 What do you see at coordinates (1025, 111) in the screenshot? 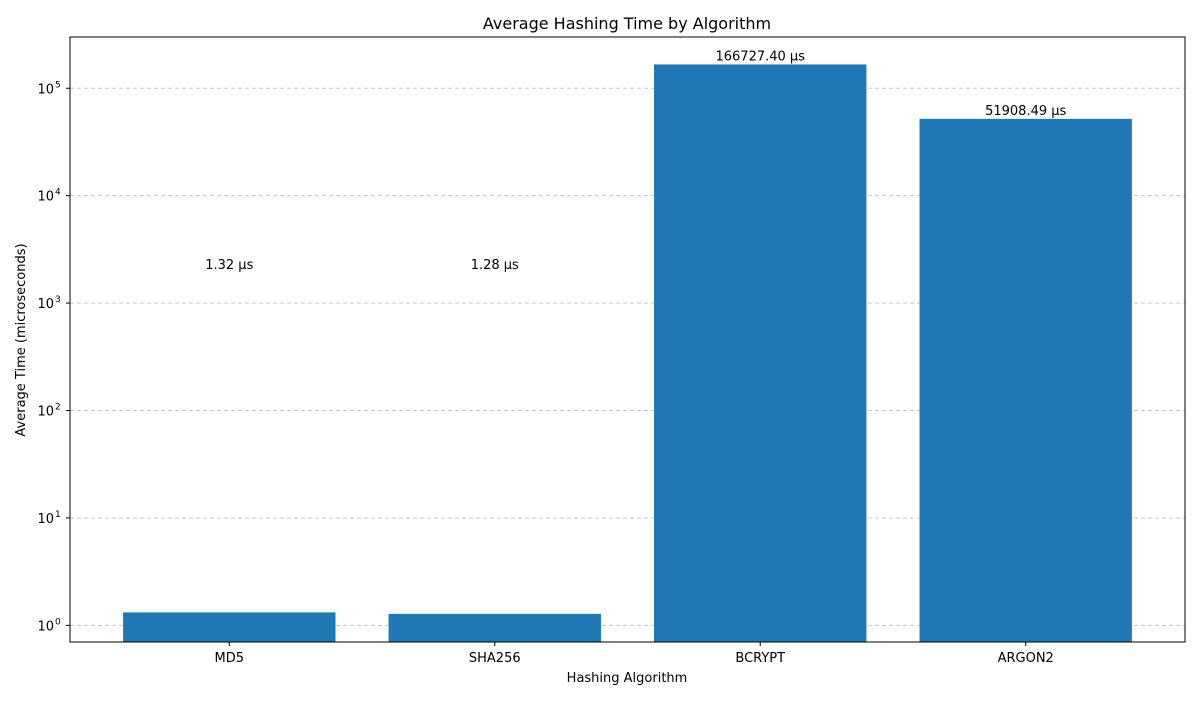
I see `data-label-argon2: 51908.49 µs` at bounding box center [1025, 111].